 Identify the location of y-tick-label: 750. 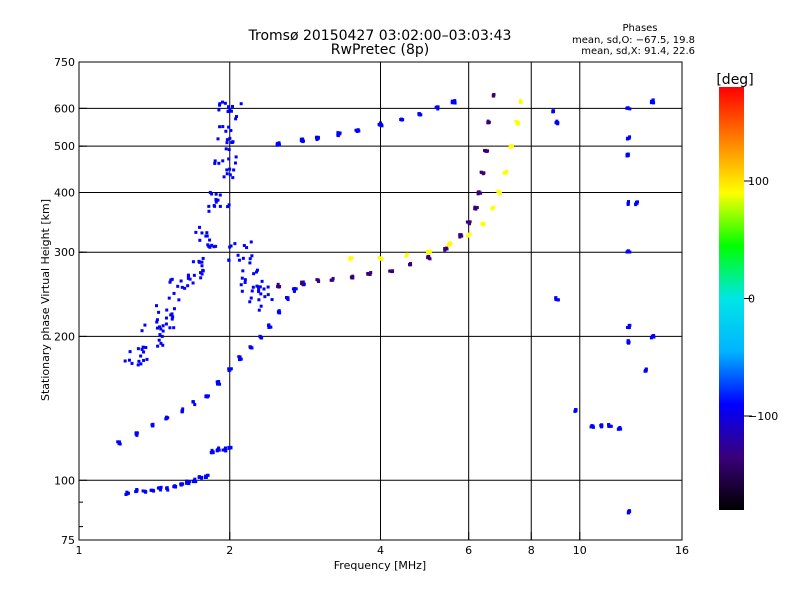
(64, 62).